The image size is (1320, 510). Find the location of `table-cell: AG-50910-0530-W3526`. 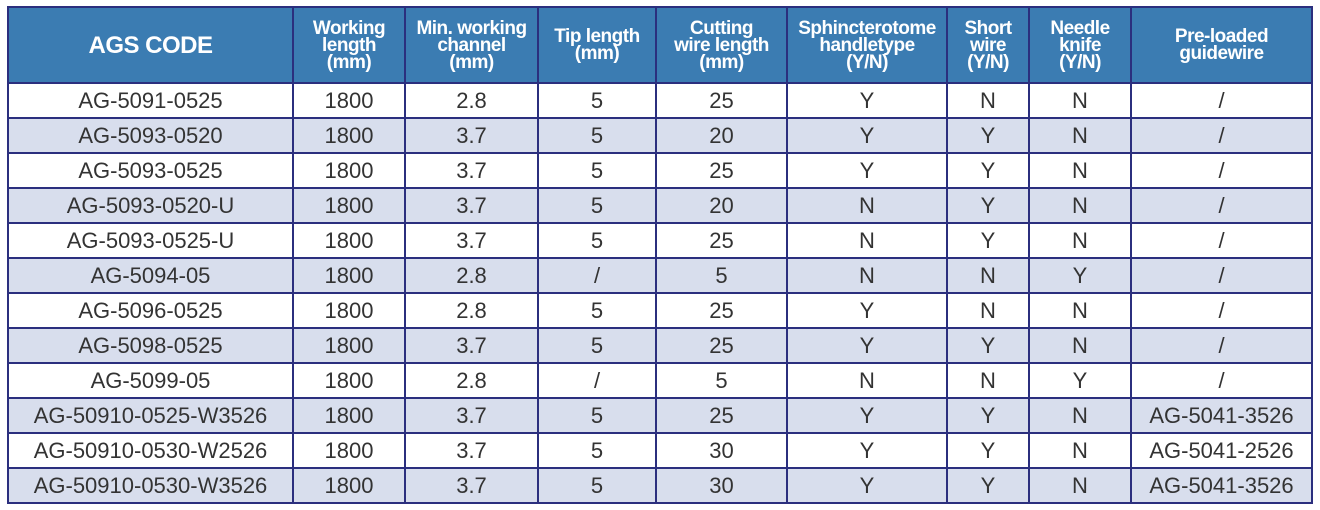

table-cell: AG-50910-0530-W3526 is located at coordinates (150, 485).